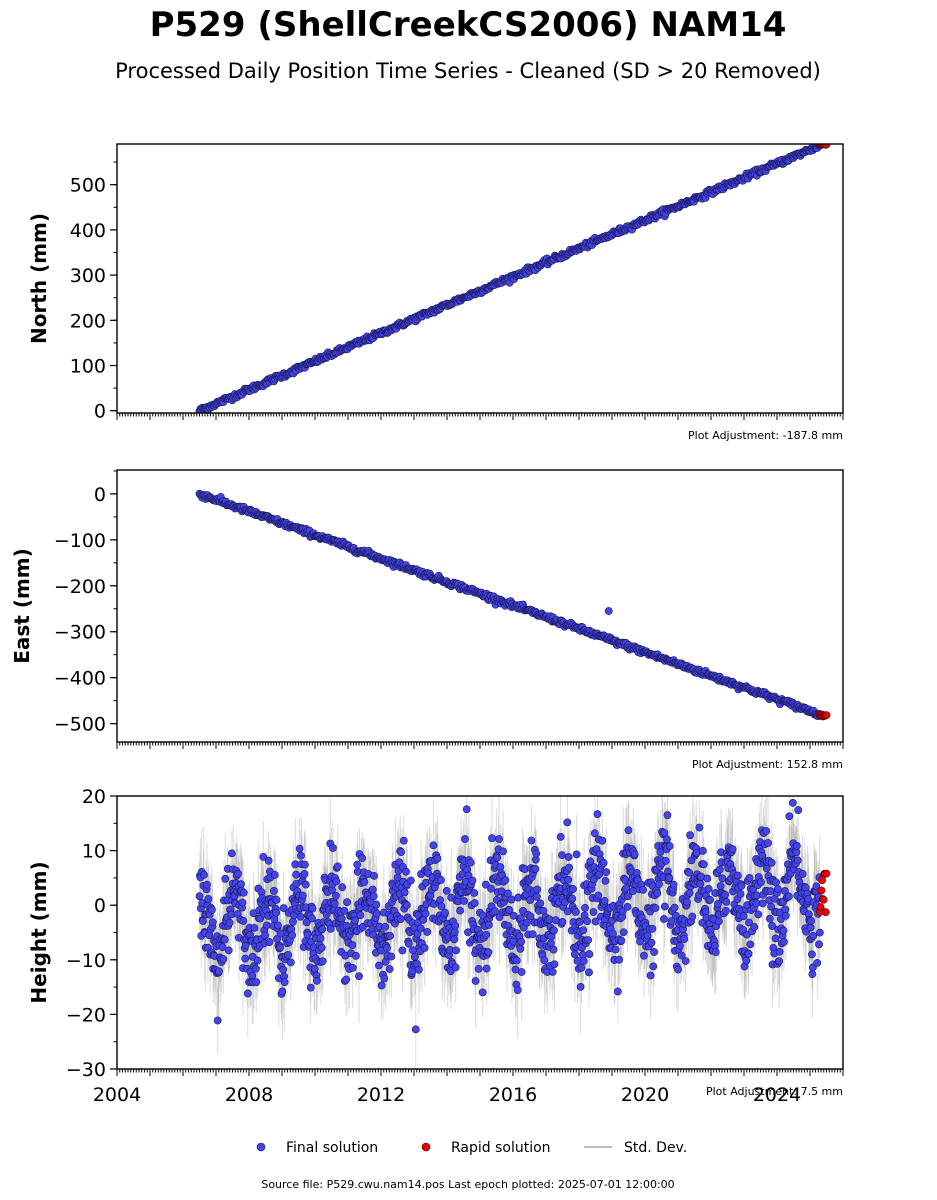 This screenshot has width=937, height=1200. What do you see at coordinates (88, 186) in the screenshot?
I see `y-tick-label: 500` at bounding box center [88, 186].